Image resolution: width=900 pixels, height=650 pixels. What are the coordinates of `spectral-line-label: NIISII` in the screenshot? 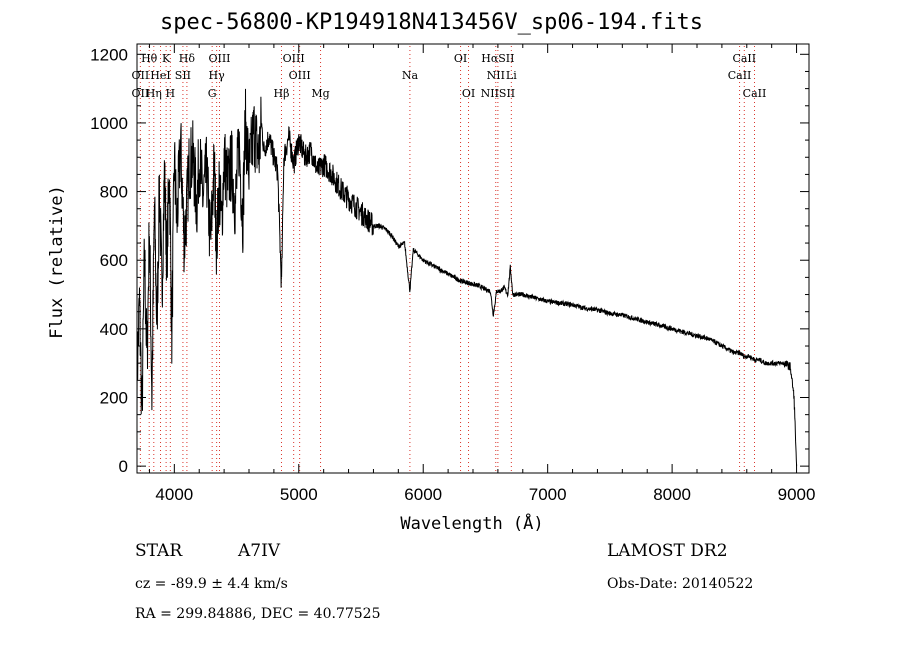 It's located at (498, 93).